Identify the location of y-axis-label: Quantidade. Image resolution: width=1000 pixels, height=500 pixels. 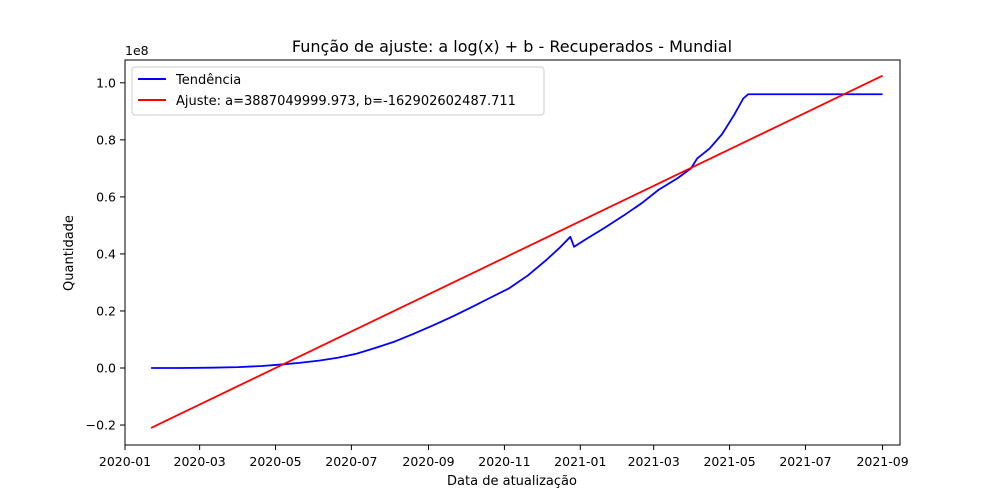
(69, 253).